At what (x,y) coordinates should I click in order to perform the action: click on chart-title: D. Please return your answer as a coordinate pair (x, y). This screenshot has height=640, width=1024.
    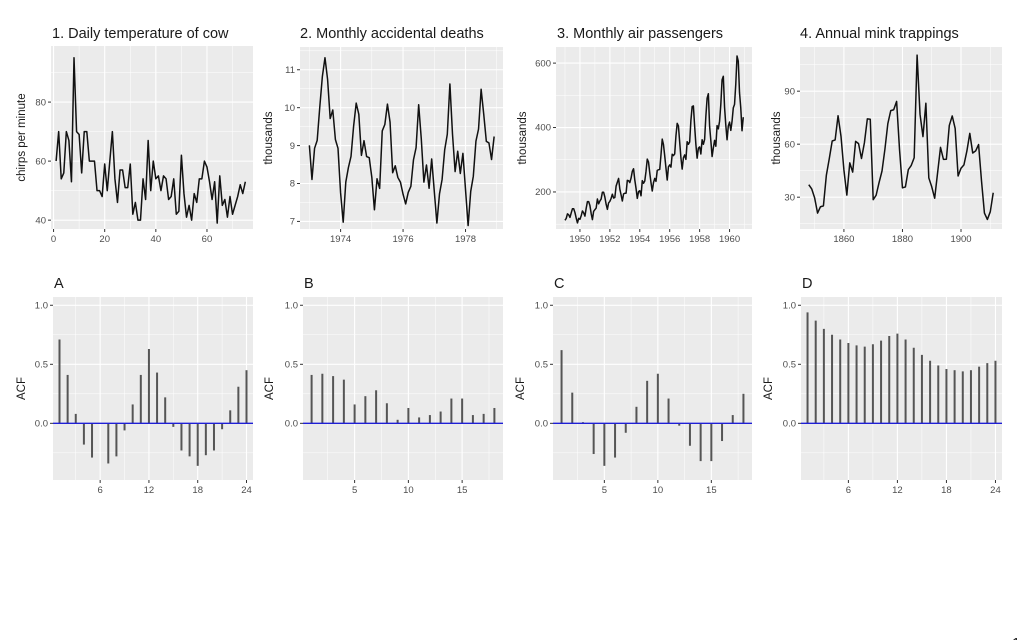
    Looking at the image, I should click on (807, 284).